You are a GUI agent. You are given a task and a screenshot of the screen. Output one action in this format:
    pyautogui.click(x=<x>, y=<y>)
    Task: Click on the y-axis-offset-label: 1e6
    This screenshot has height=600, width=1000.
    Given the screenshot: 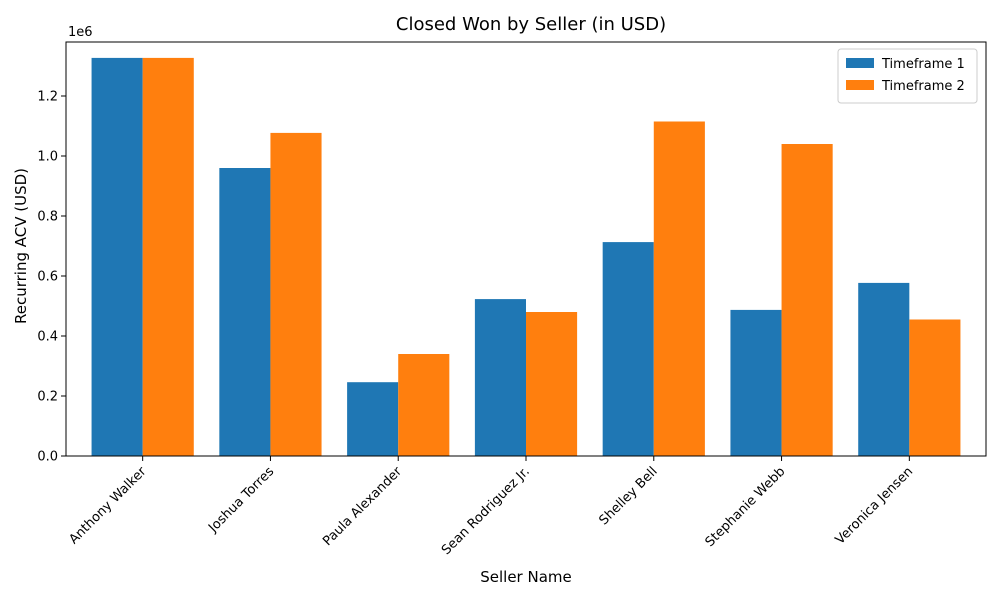 What is the action you would take?
    pyautogui.click(x=80, y=32)
    